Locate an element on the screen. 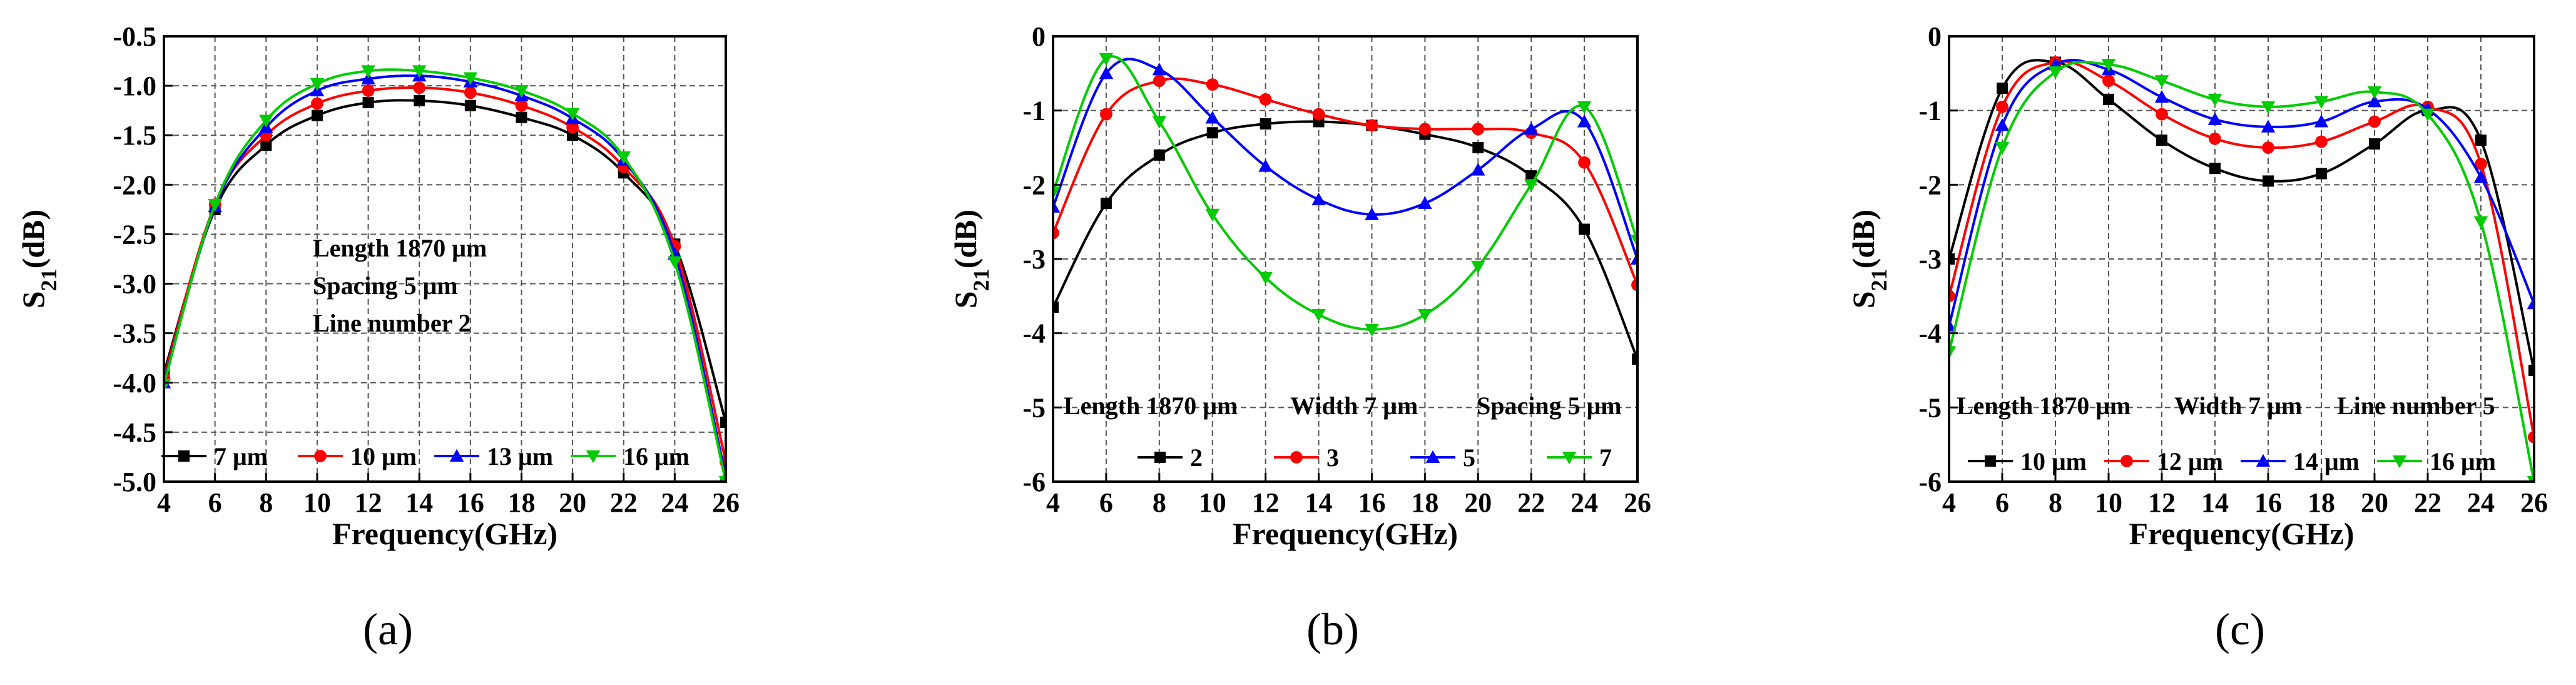  legend-label: 13 μm is located at coordinates (520, 456).